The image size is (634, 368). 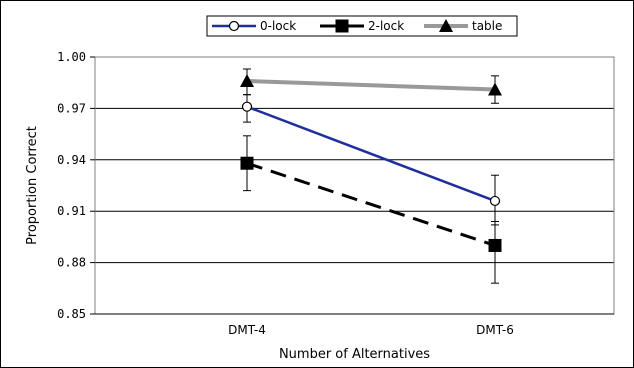 I want to click on y-axis-title: Proportion Correct, so click(x=32, y=185).